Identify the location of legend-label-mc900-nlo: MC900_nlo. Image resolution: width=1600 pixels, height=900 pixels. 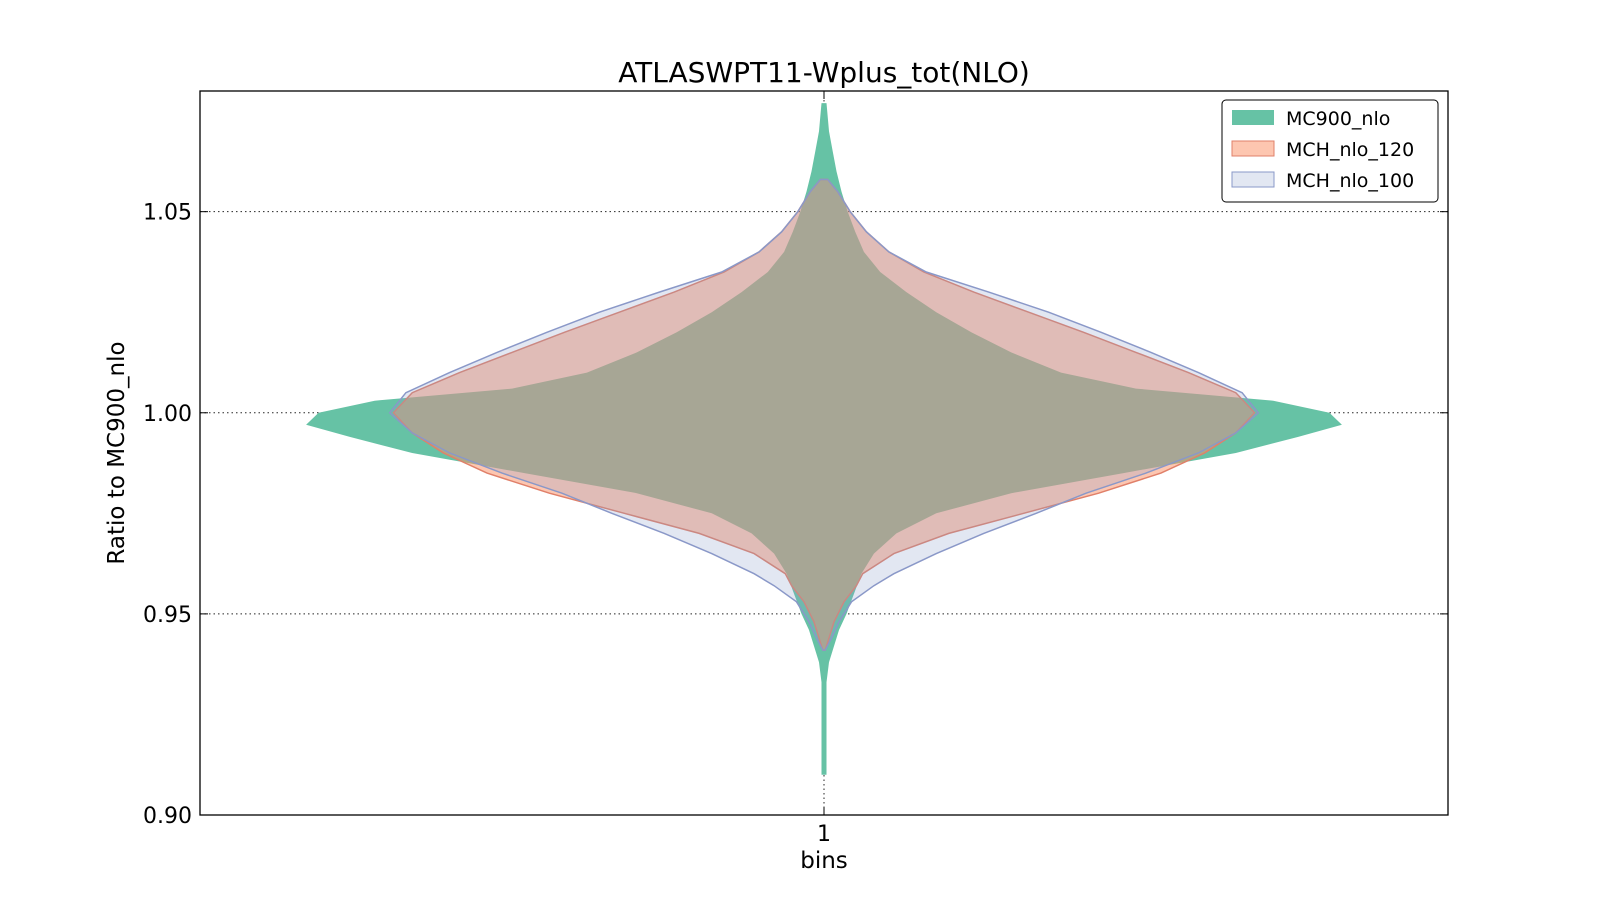
(1338, 119).